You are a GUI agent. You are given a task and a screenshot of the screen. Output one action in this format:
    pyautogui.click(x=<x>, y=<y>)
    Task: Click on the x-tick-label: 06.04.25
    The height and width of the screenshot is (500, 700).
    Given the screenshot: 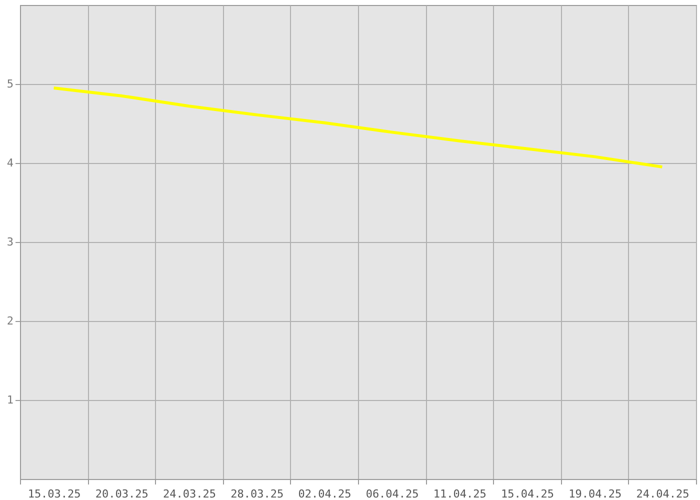 What is the action you would take?
    pyautogui.click(x=392, y=494)
    